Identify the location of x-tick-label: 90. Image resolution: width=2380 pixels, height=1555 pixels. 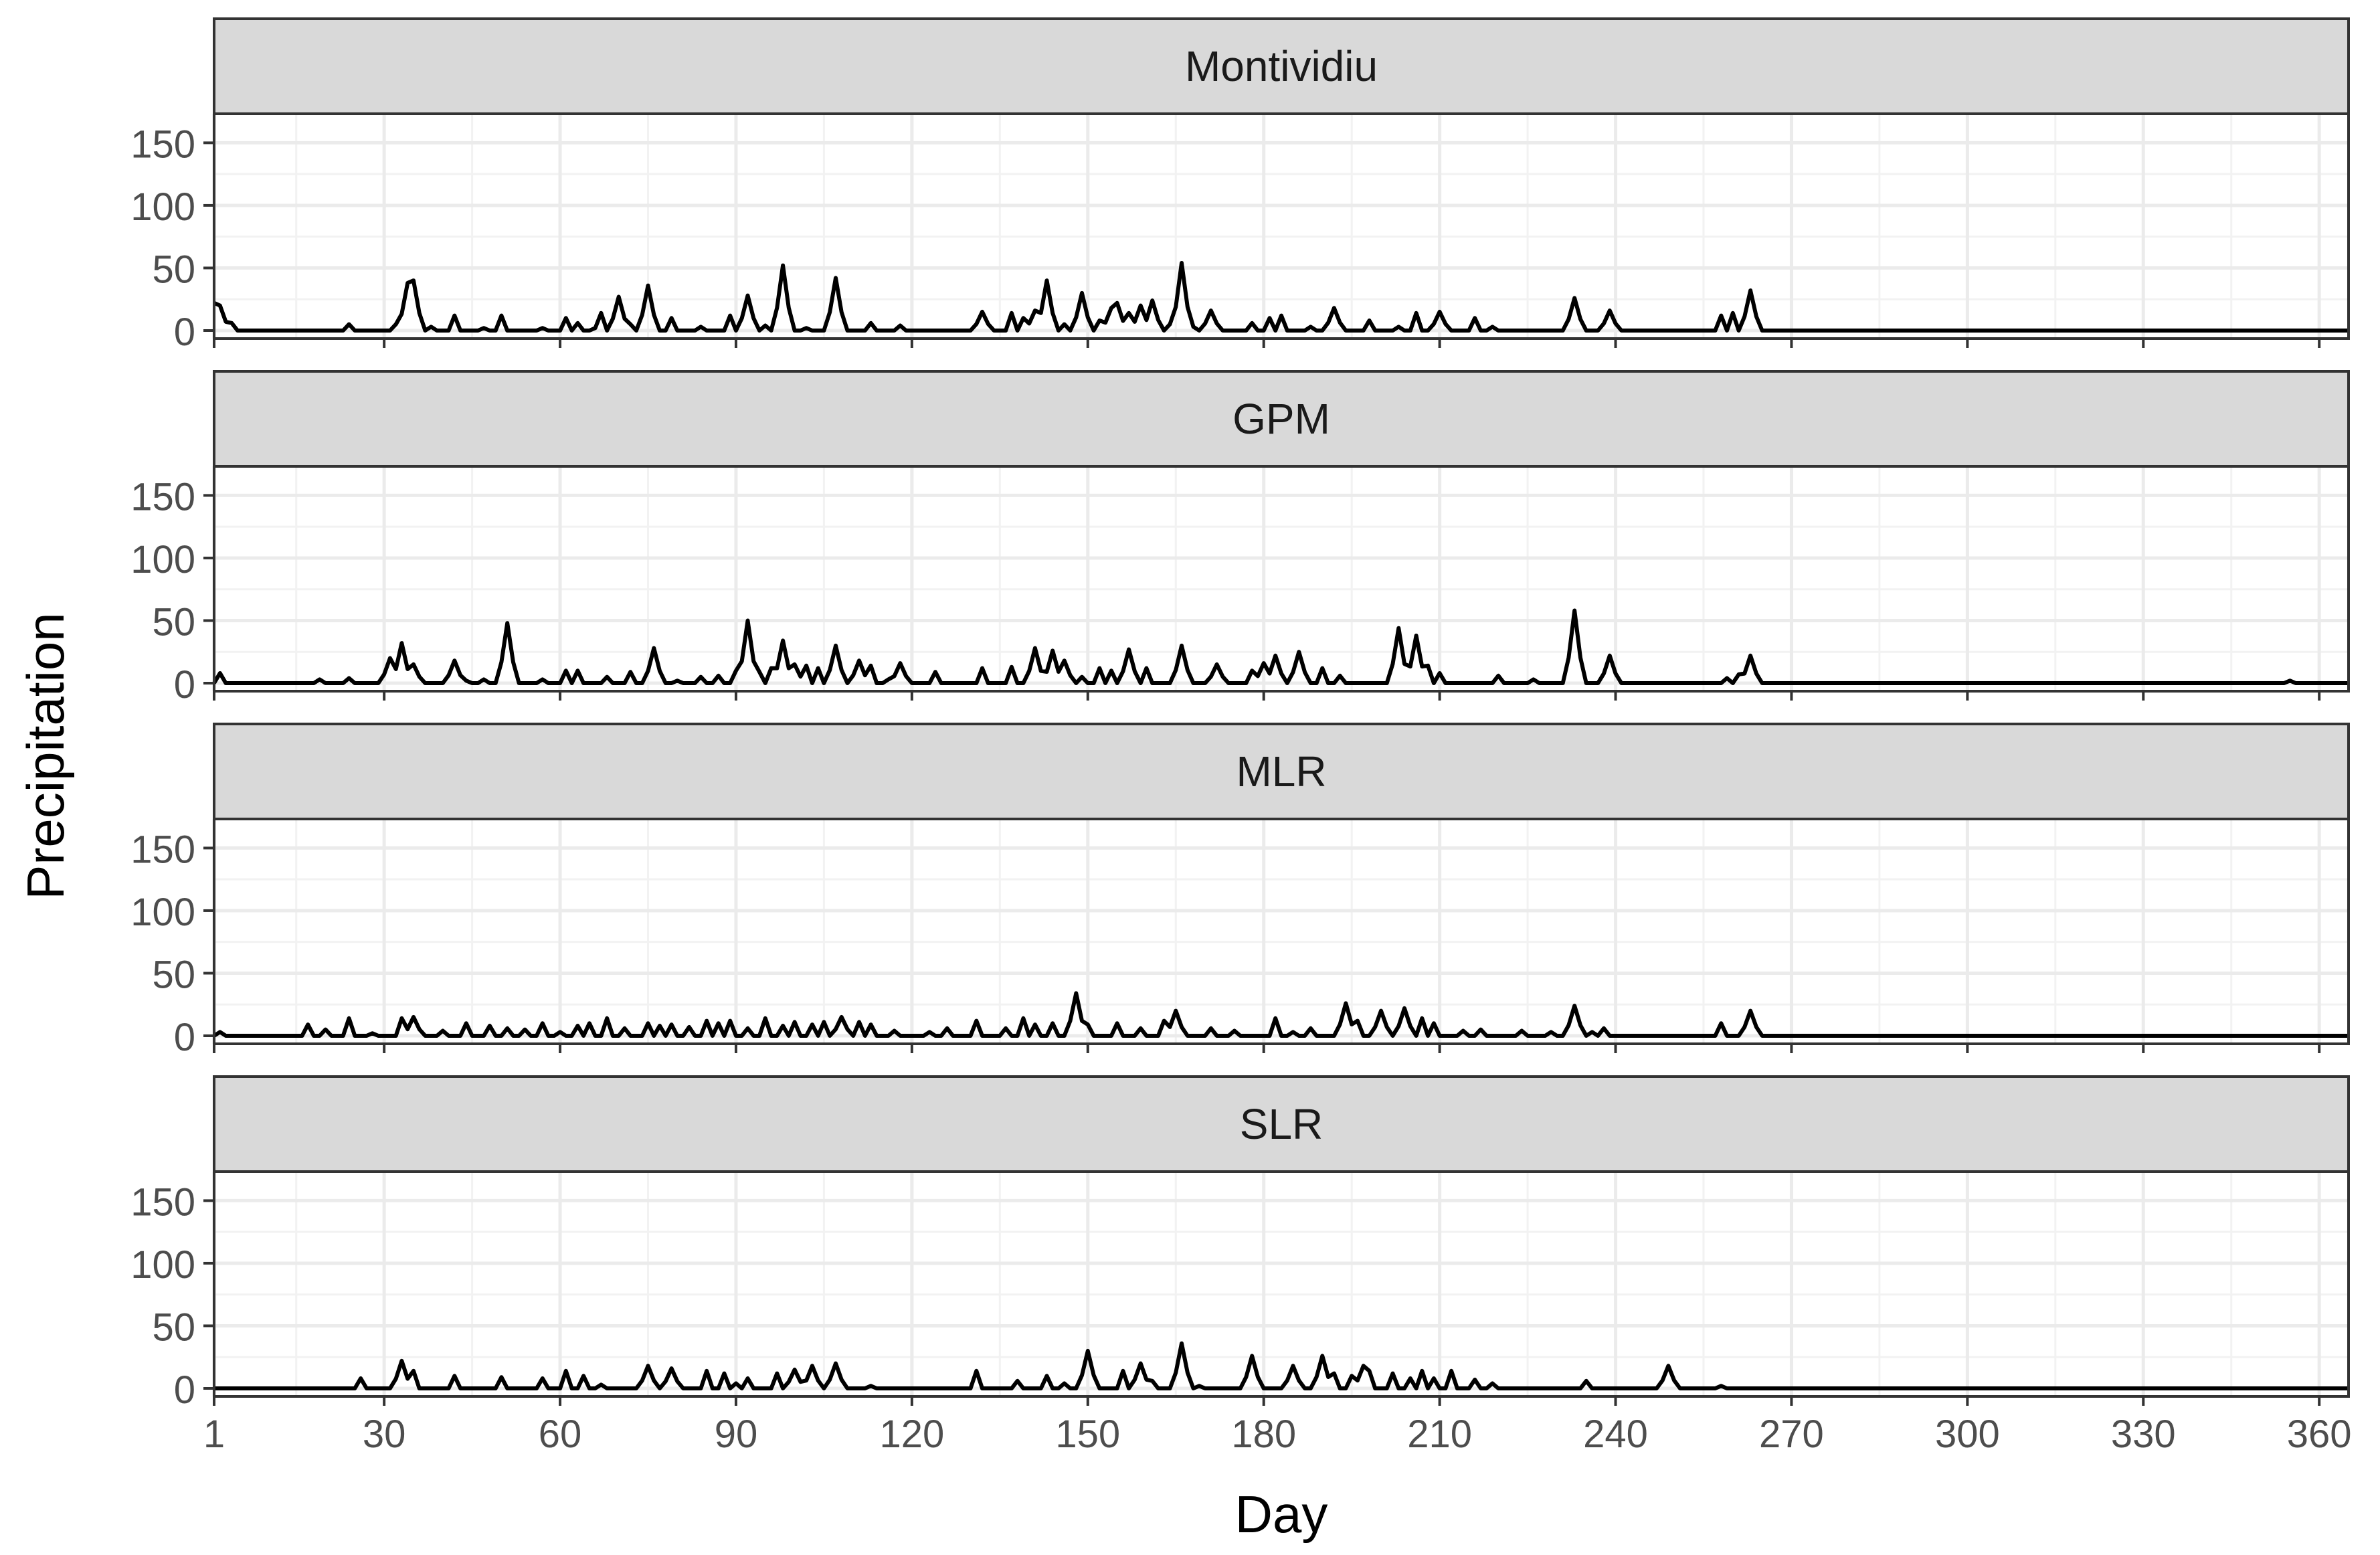
(736, 1434).